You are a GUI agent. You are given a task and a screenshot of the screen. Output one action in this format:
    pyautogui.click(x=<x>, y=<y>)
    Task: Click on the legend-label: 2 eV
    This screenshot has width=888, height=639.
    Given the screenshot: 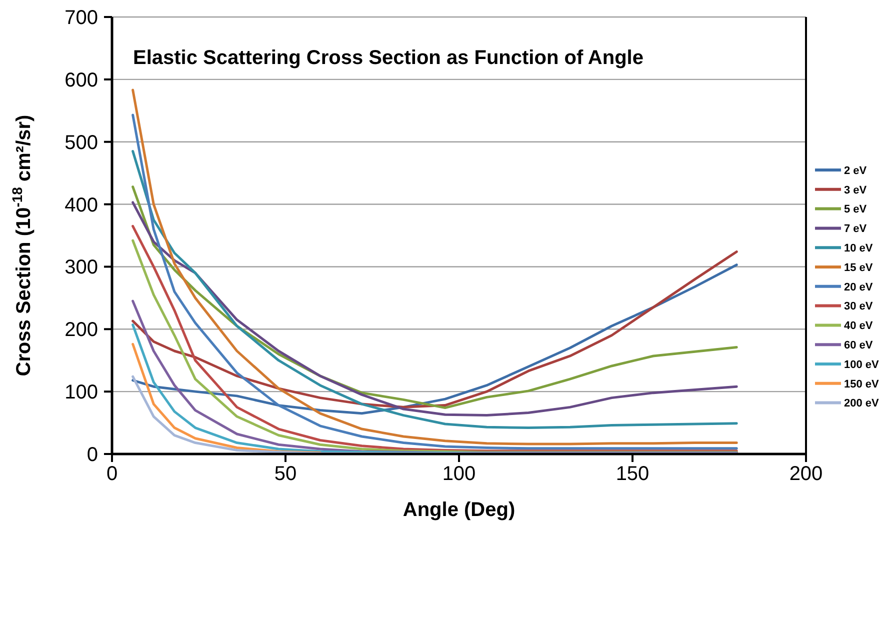 What is the action you would take?
    pyautogui.click(x=856, y=170)
    